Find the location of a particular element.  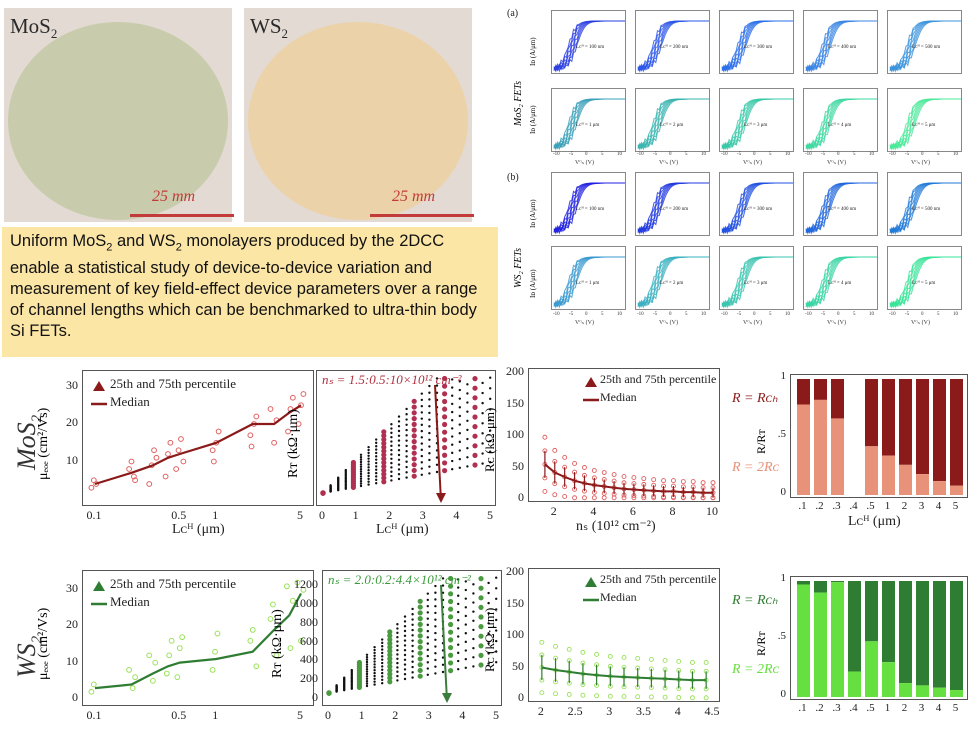

y-tick-label: 800 is located at coordinates (309, 621).